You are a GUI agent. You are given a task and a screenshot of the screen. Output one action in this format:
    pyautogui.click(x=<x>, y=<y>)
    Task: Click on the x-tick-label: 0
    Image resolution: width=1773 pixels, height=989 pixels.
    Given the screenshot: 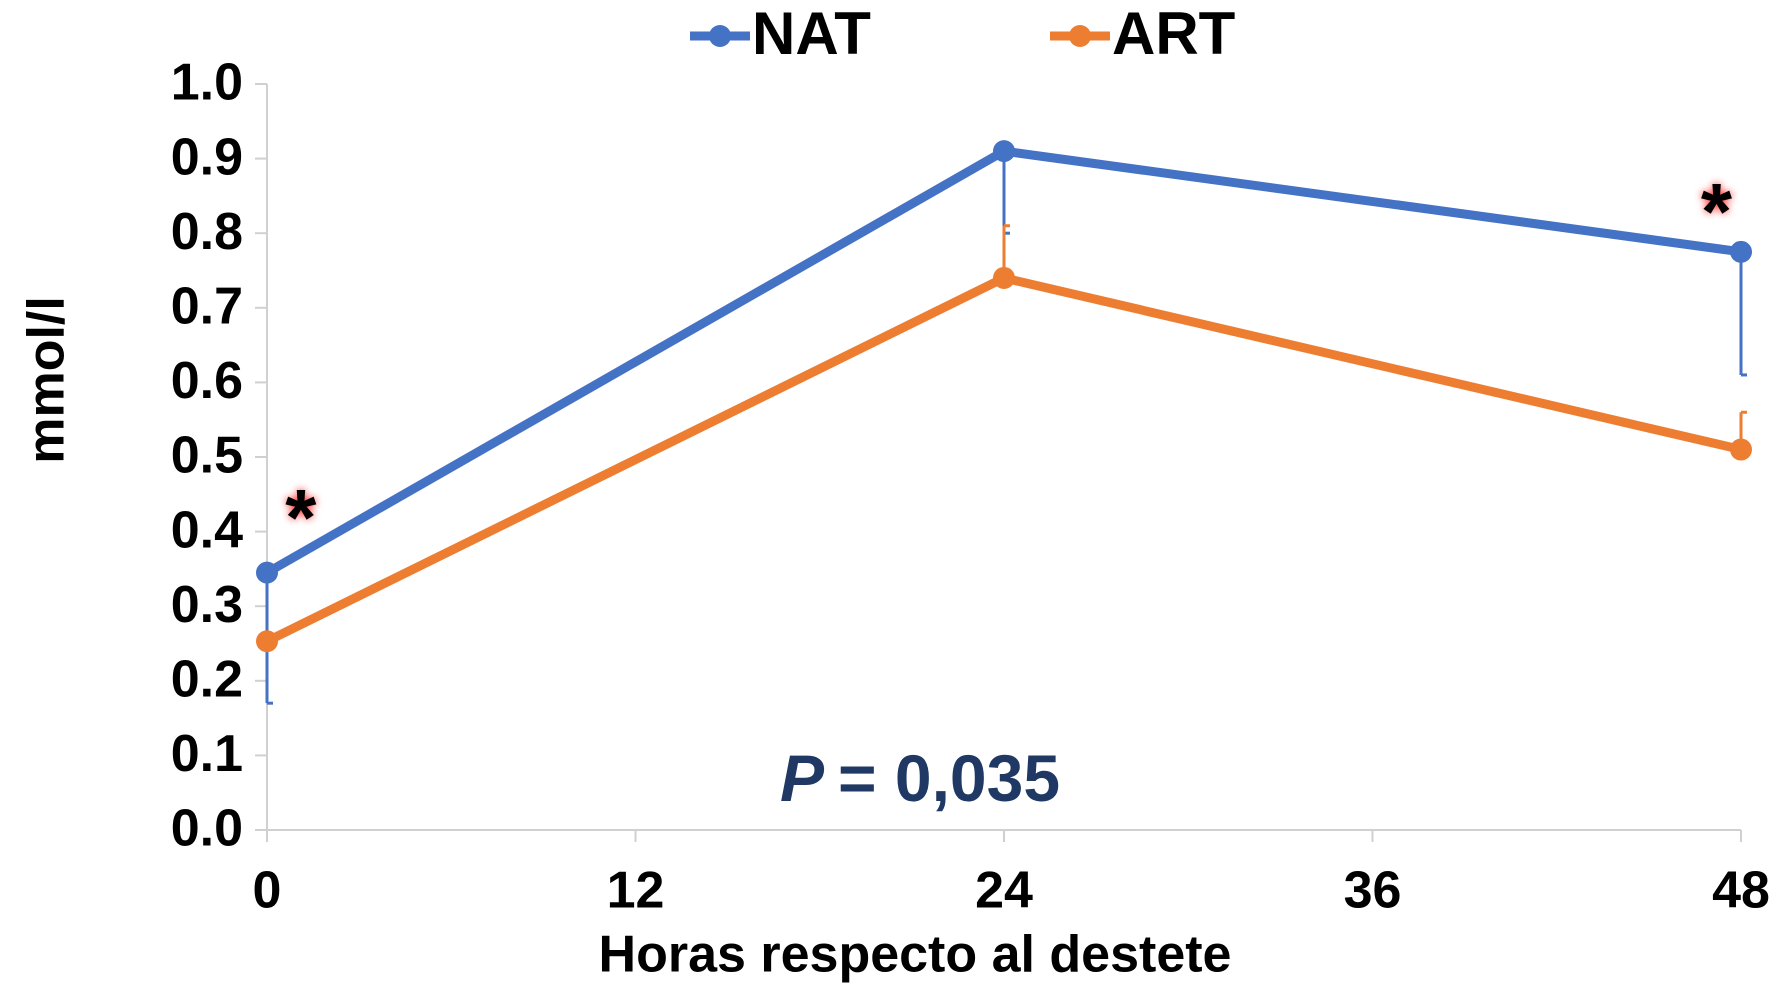 What is the action you would take?
    pyautogui.click(x=267, y=891)
    